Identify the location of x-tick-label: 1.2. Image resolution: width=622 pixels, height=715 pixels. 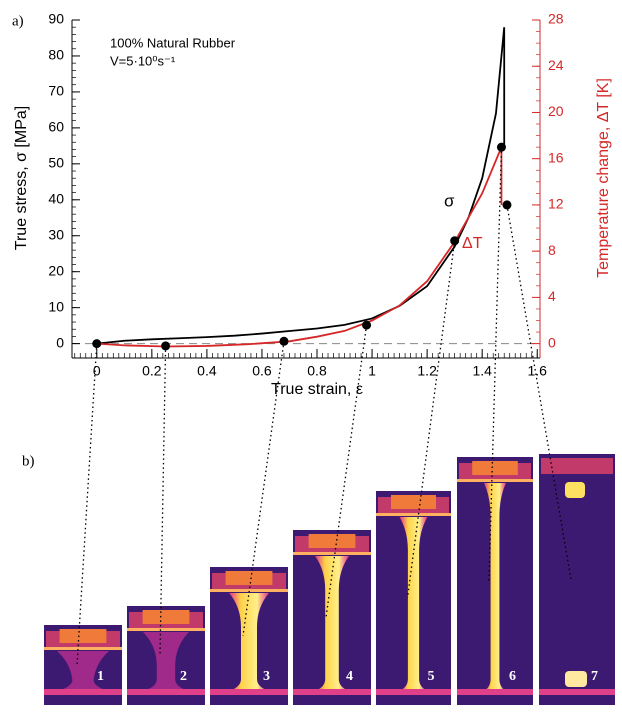
(427, 371).